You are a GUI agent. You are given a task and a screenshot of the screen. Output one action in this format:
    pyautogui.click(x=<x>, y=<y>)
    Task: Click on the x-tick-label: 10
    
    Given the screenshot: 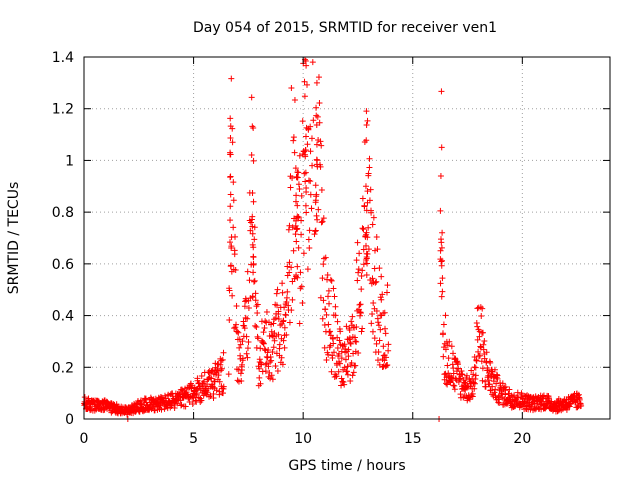 What is the action you would take?
    pyautogui.click(x=303, y=439)
    